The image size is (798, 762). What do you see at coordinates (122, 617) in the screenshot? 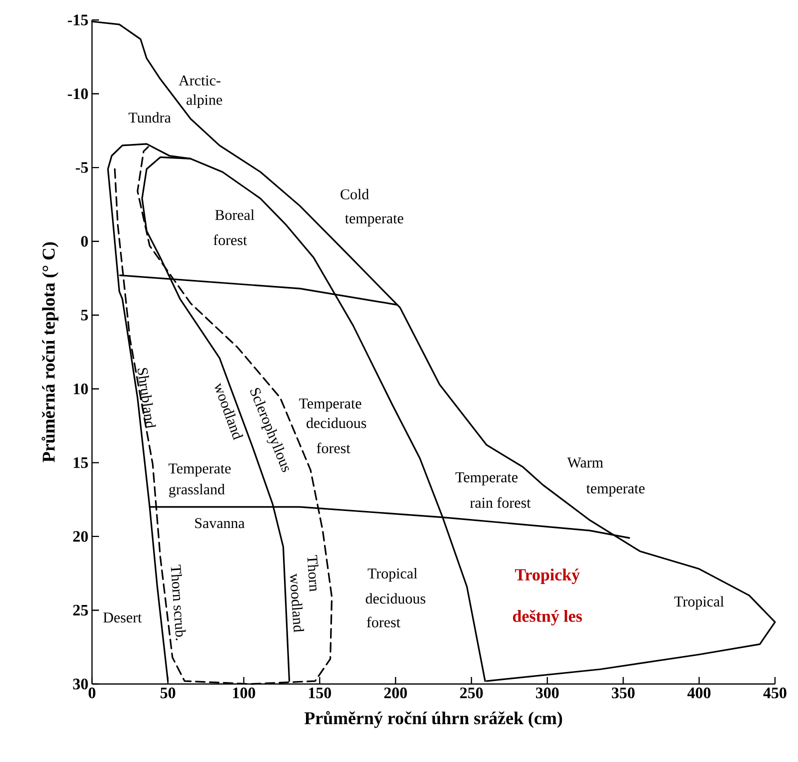
I see `annotation: Desert` at bounding box center [122, 617].